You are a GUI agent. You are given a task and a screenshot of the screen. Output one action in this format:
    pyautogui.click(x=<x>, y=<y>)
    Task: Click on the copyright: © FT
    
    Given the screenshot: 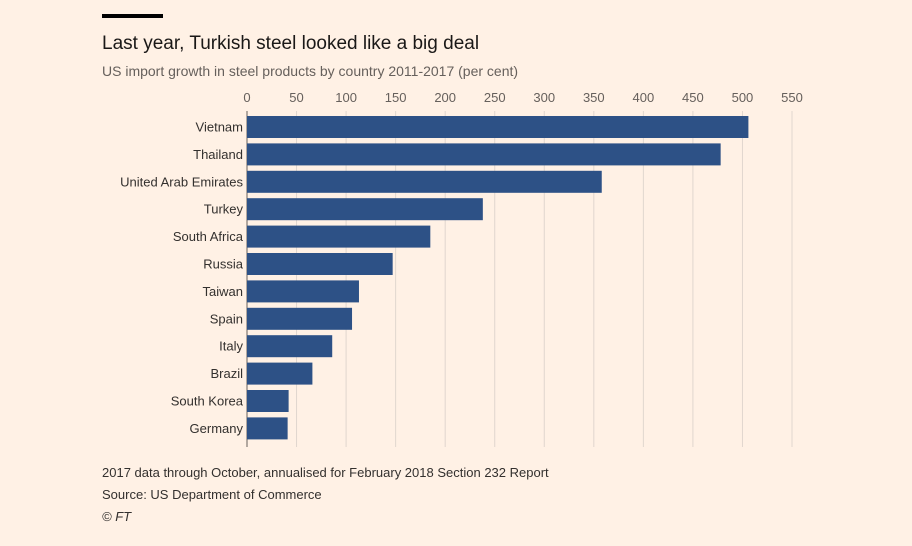 What is the action you would take?
    pyautogui.click(x=117, y=516)
    